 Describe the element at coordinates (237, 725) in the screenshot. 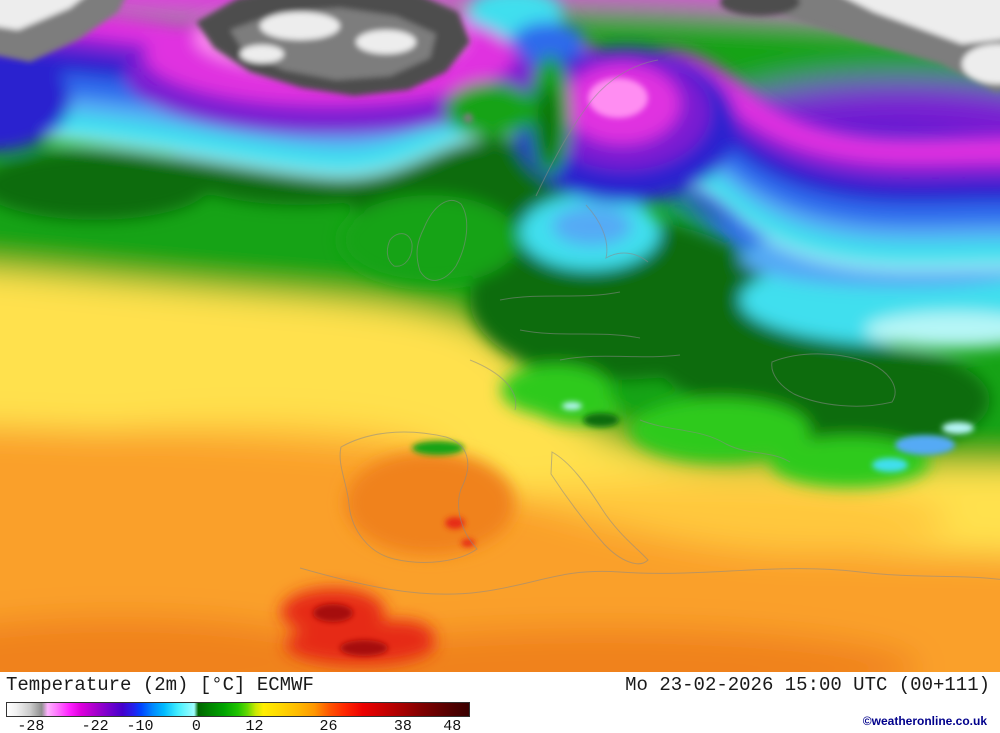

I see `scale-tick-labels: -28 -22 -10 0 12 26 38 48` at that location.